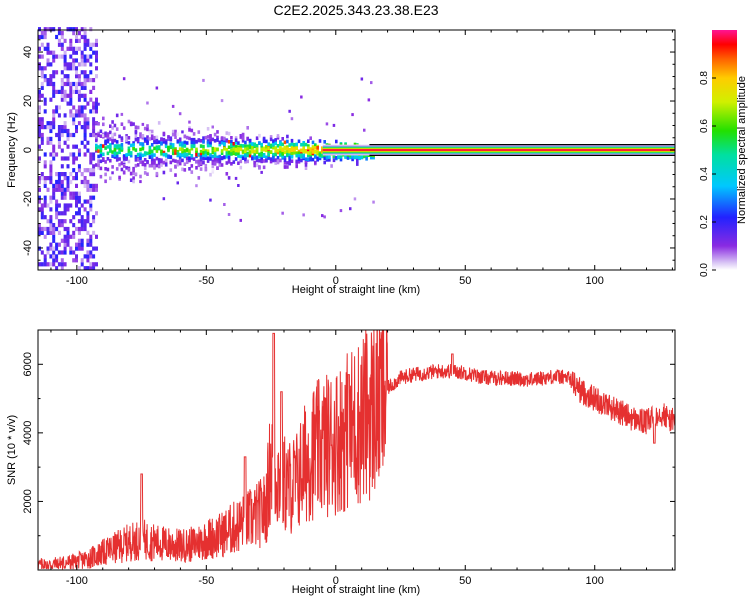  Describe the element at coordinates (595, 281) in the screenshot. I see `x-tick-label: 100` at that location.